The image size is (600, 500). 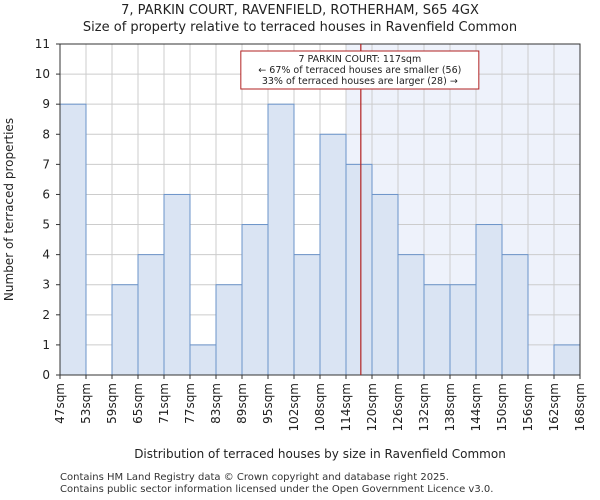 What do you see at coordinates (46, 285) in the screenshot?
I see `y-tick-label: 3` at bounding box center [46, 285].